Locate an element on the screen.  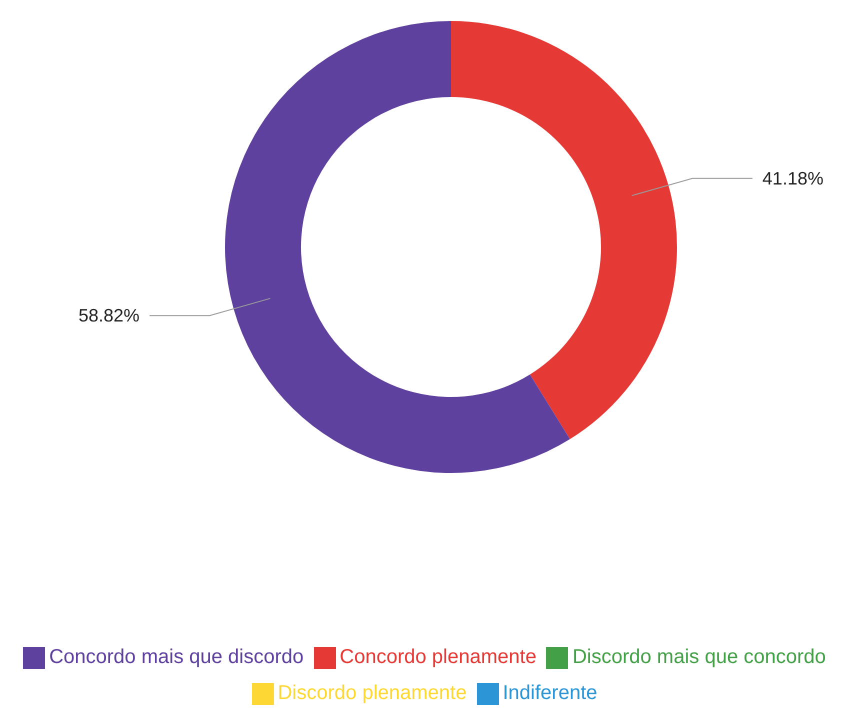
legend-label: Concordo plenamente is located at coordinates (438, 657).